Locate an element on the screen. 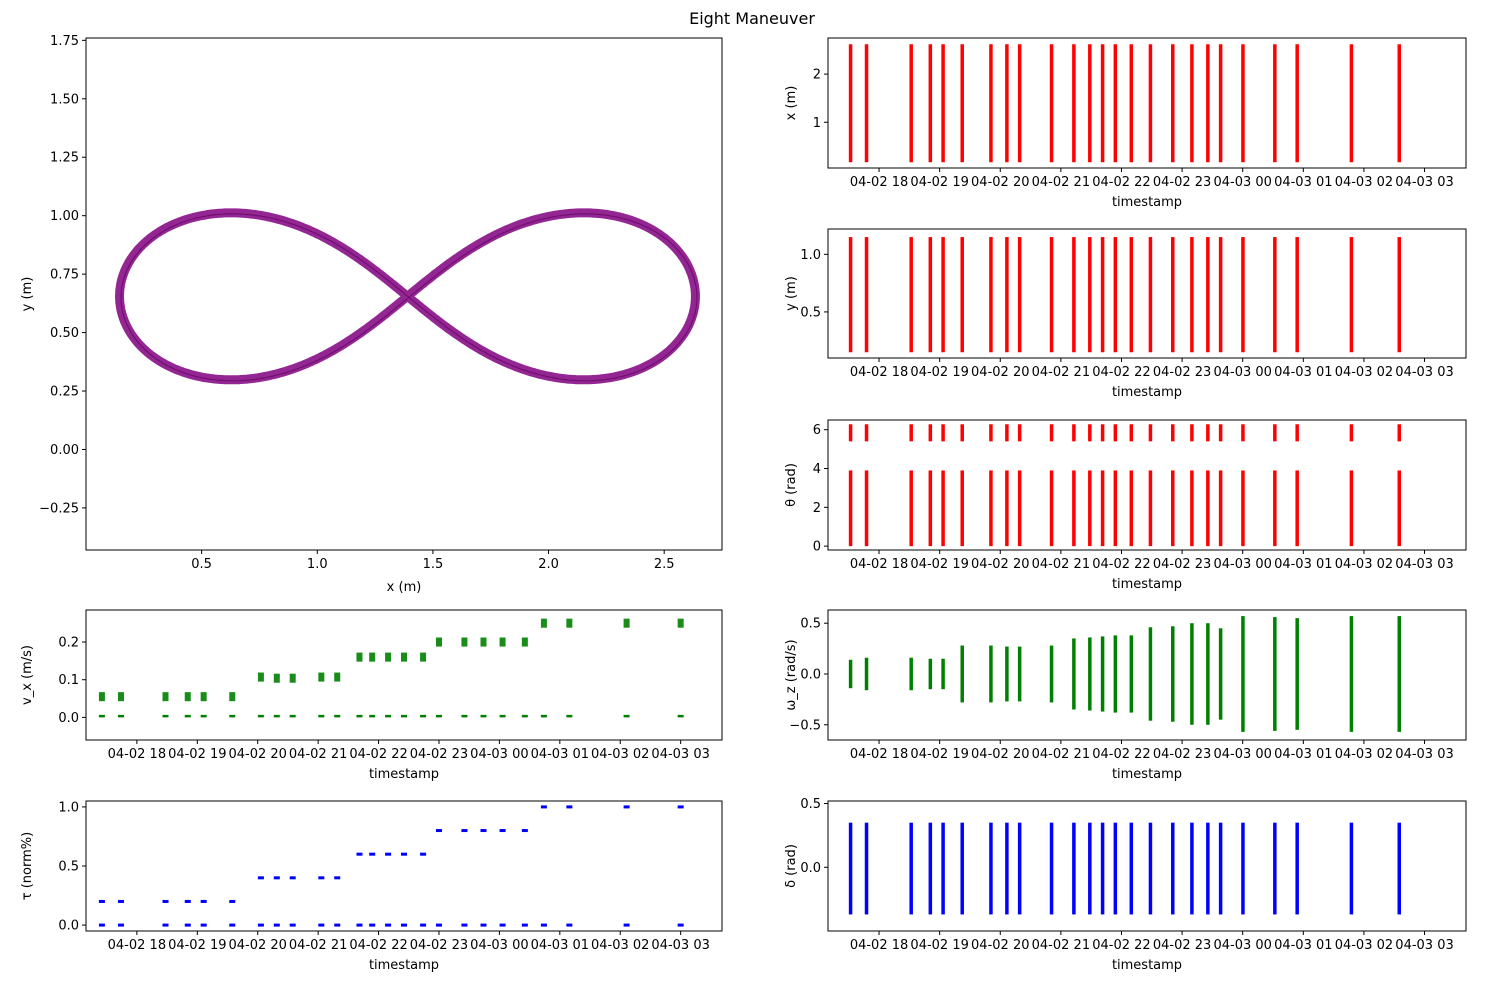 Image resolution: width=1497 pixels, height=985 pixels. y-tick-label: −0.25 is located at coordinates (59, 508).